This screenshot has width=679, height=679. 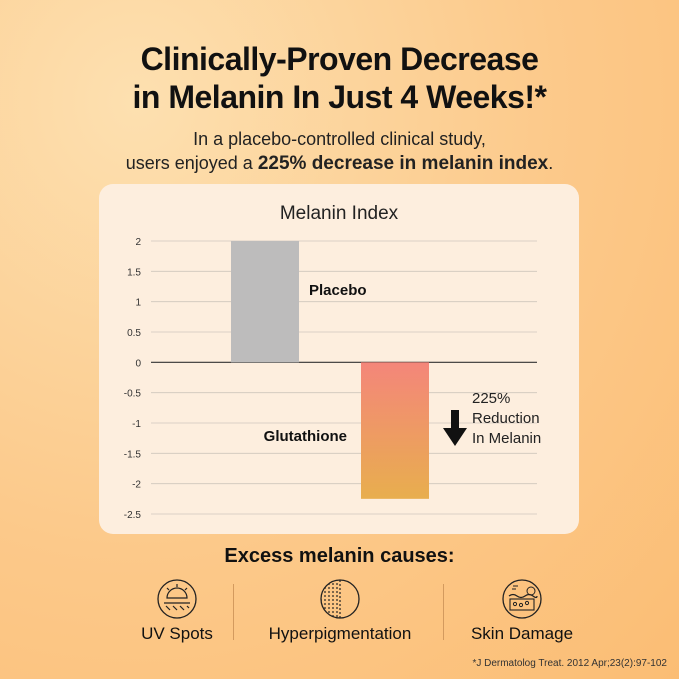 I want to click on cause-uv-spots: UV Spots, so click(x=177, y=611).